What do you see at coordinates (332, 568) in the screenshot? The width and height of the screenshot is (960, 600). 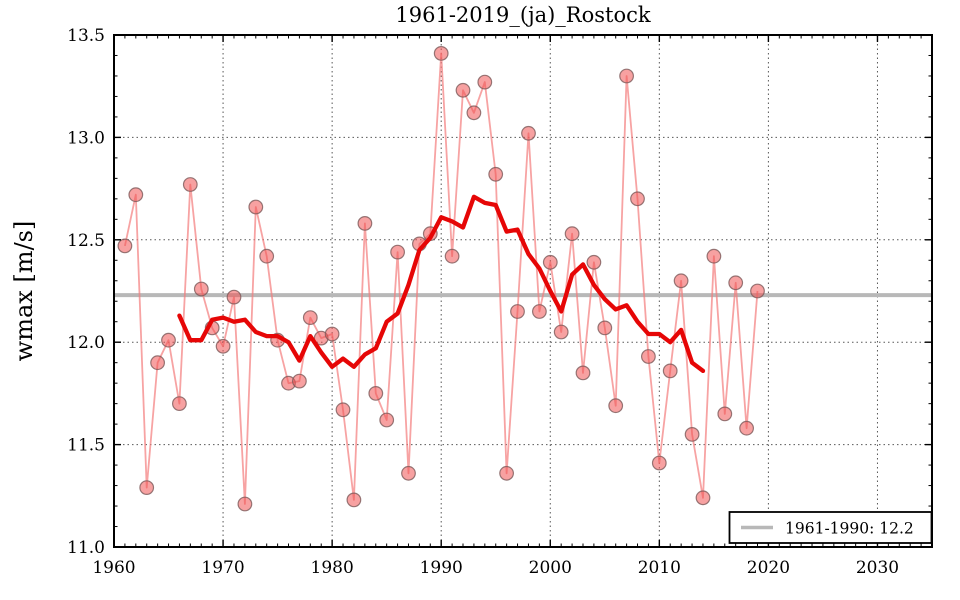 I see `x-tick-label: 1980` at bounding box center [332, 568].